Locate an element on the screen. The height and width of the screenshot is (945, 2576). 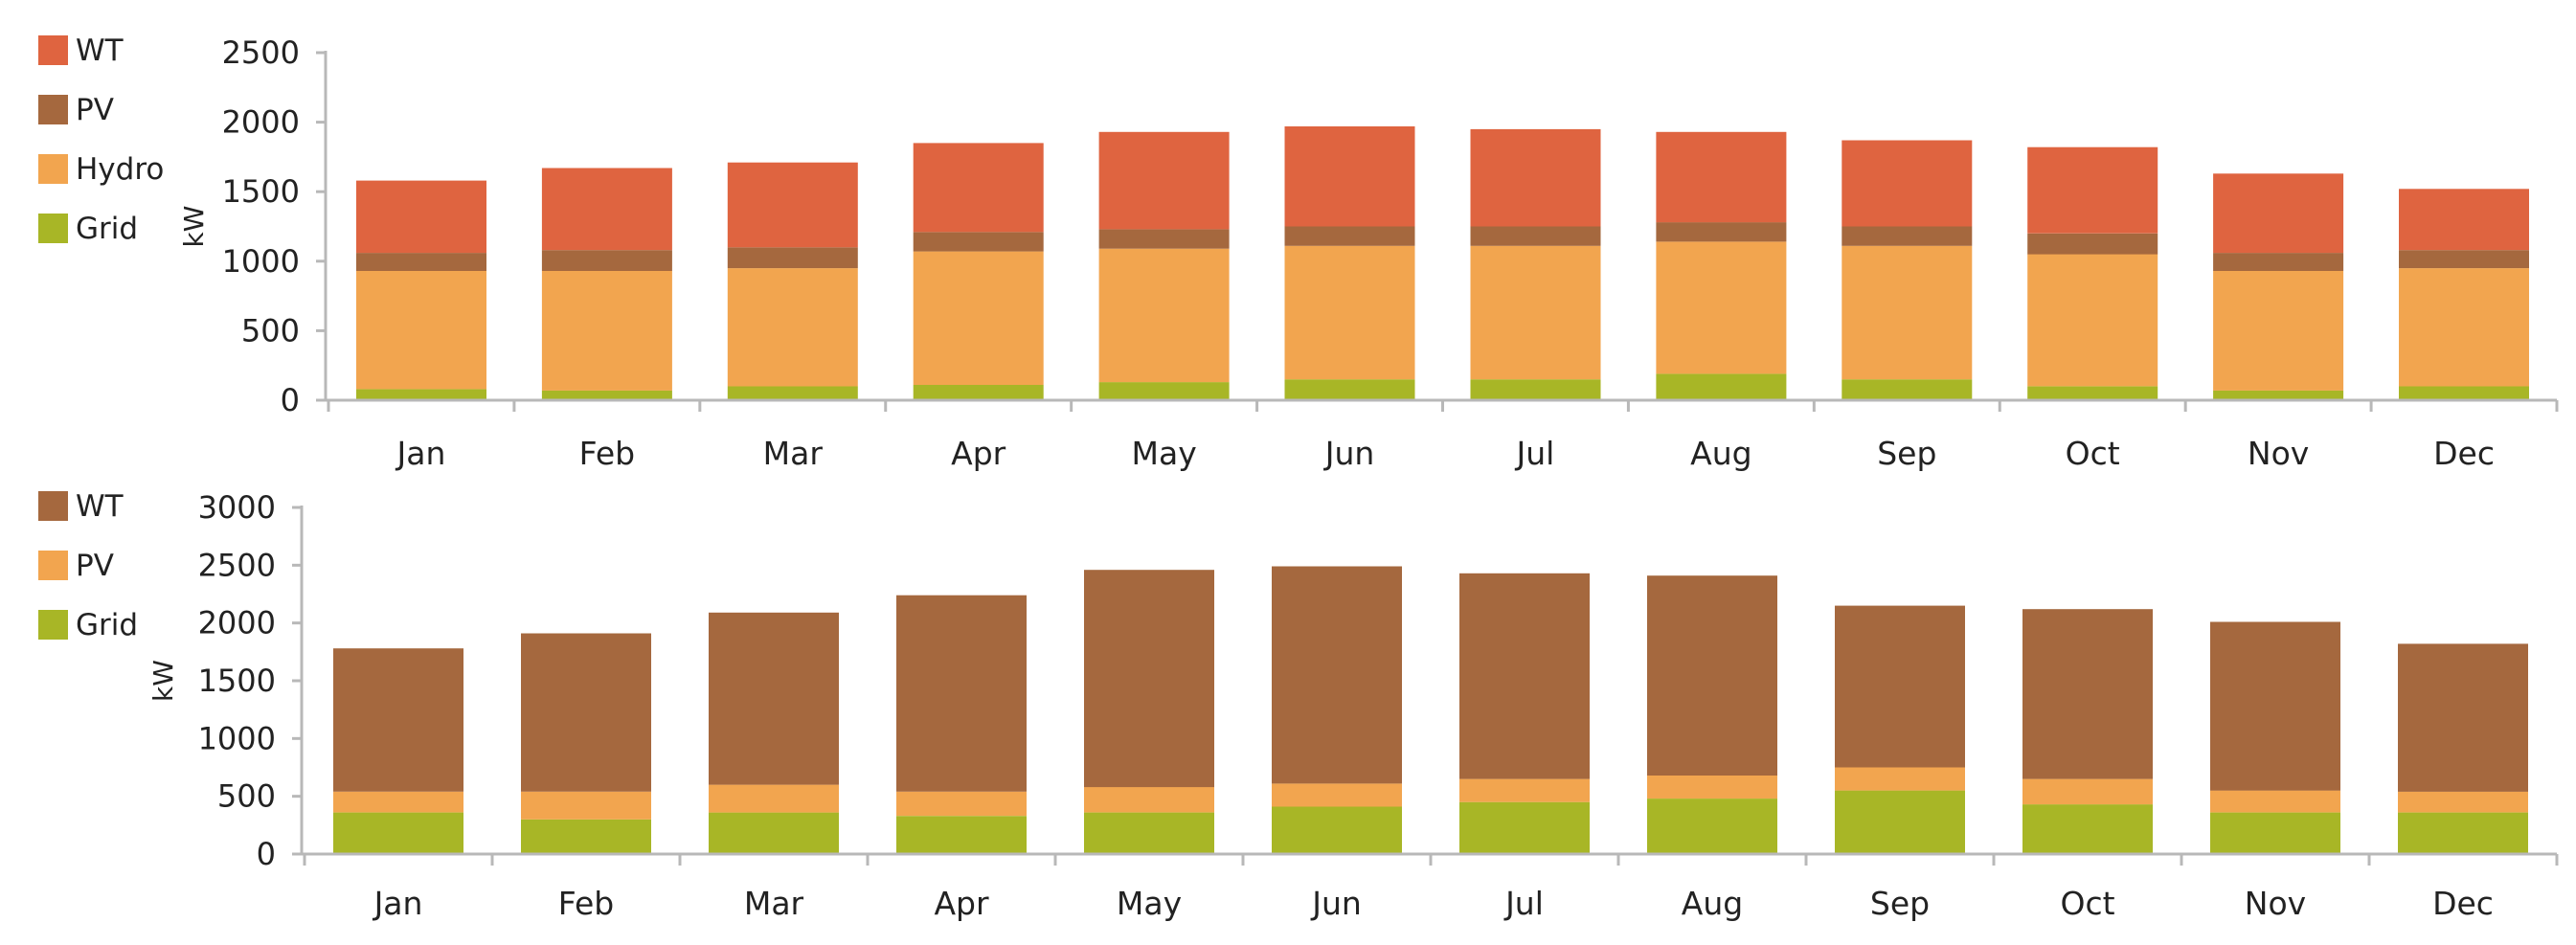
bar-segment-grid-jan is located at coordinates (398, 833).